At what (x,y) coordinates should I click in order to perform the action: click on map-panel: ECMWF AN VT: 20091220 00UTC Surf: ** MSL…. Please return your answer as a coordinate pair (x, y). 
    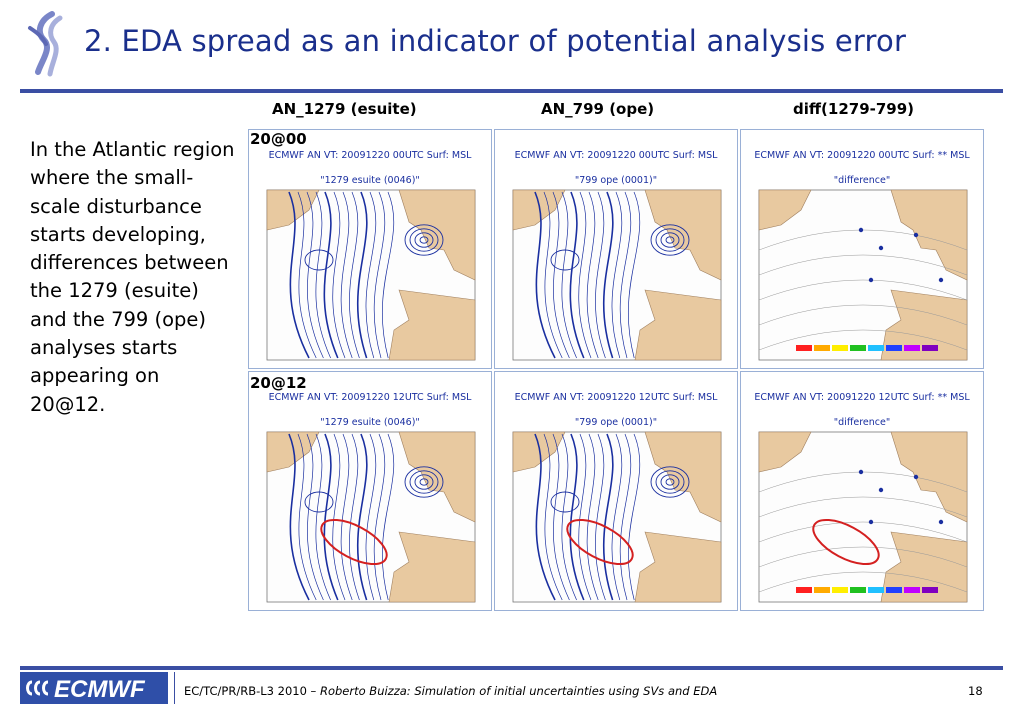
    Looking at the image, I should click on (862, 249).